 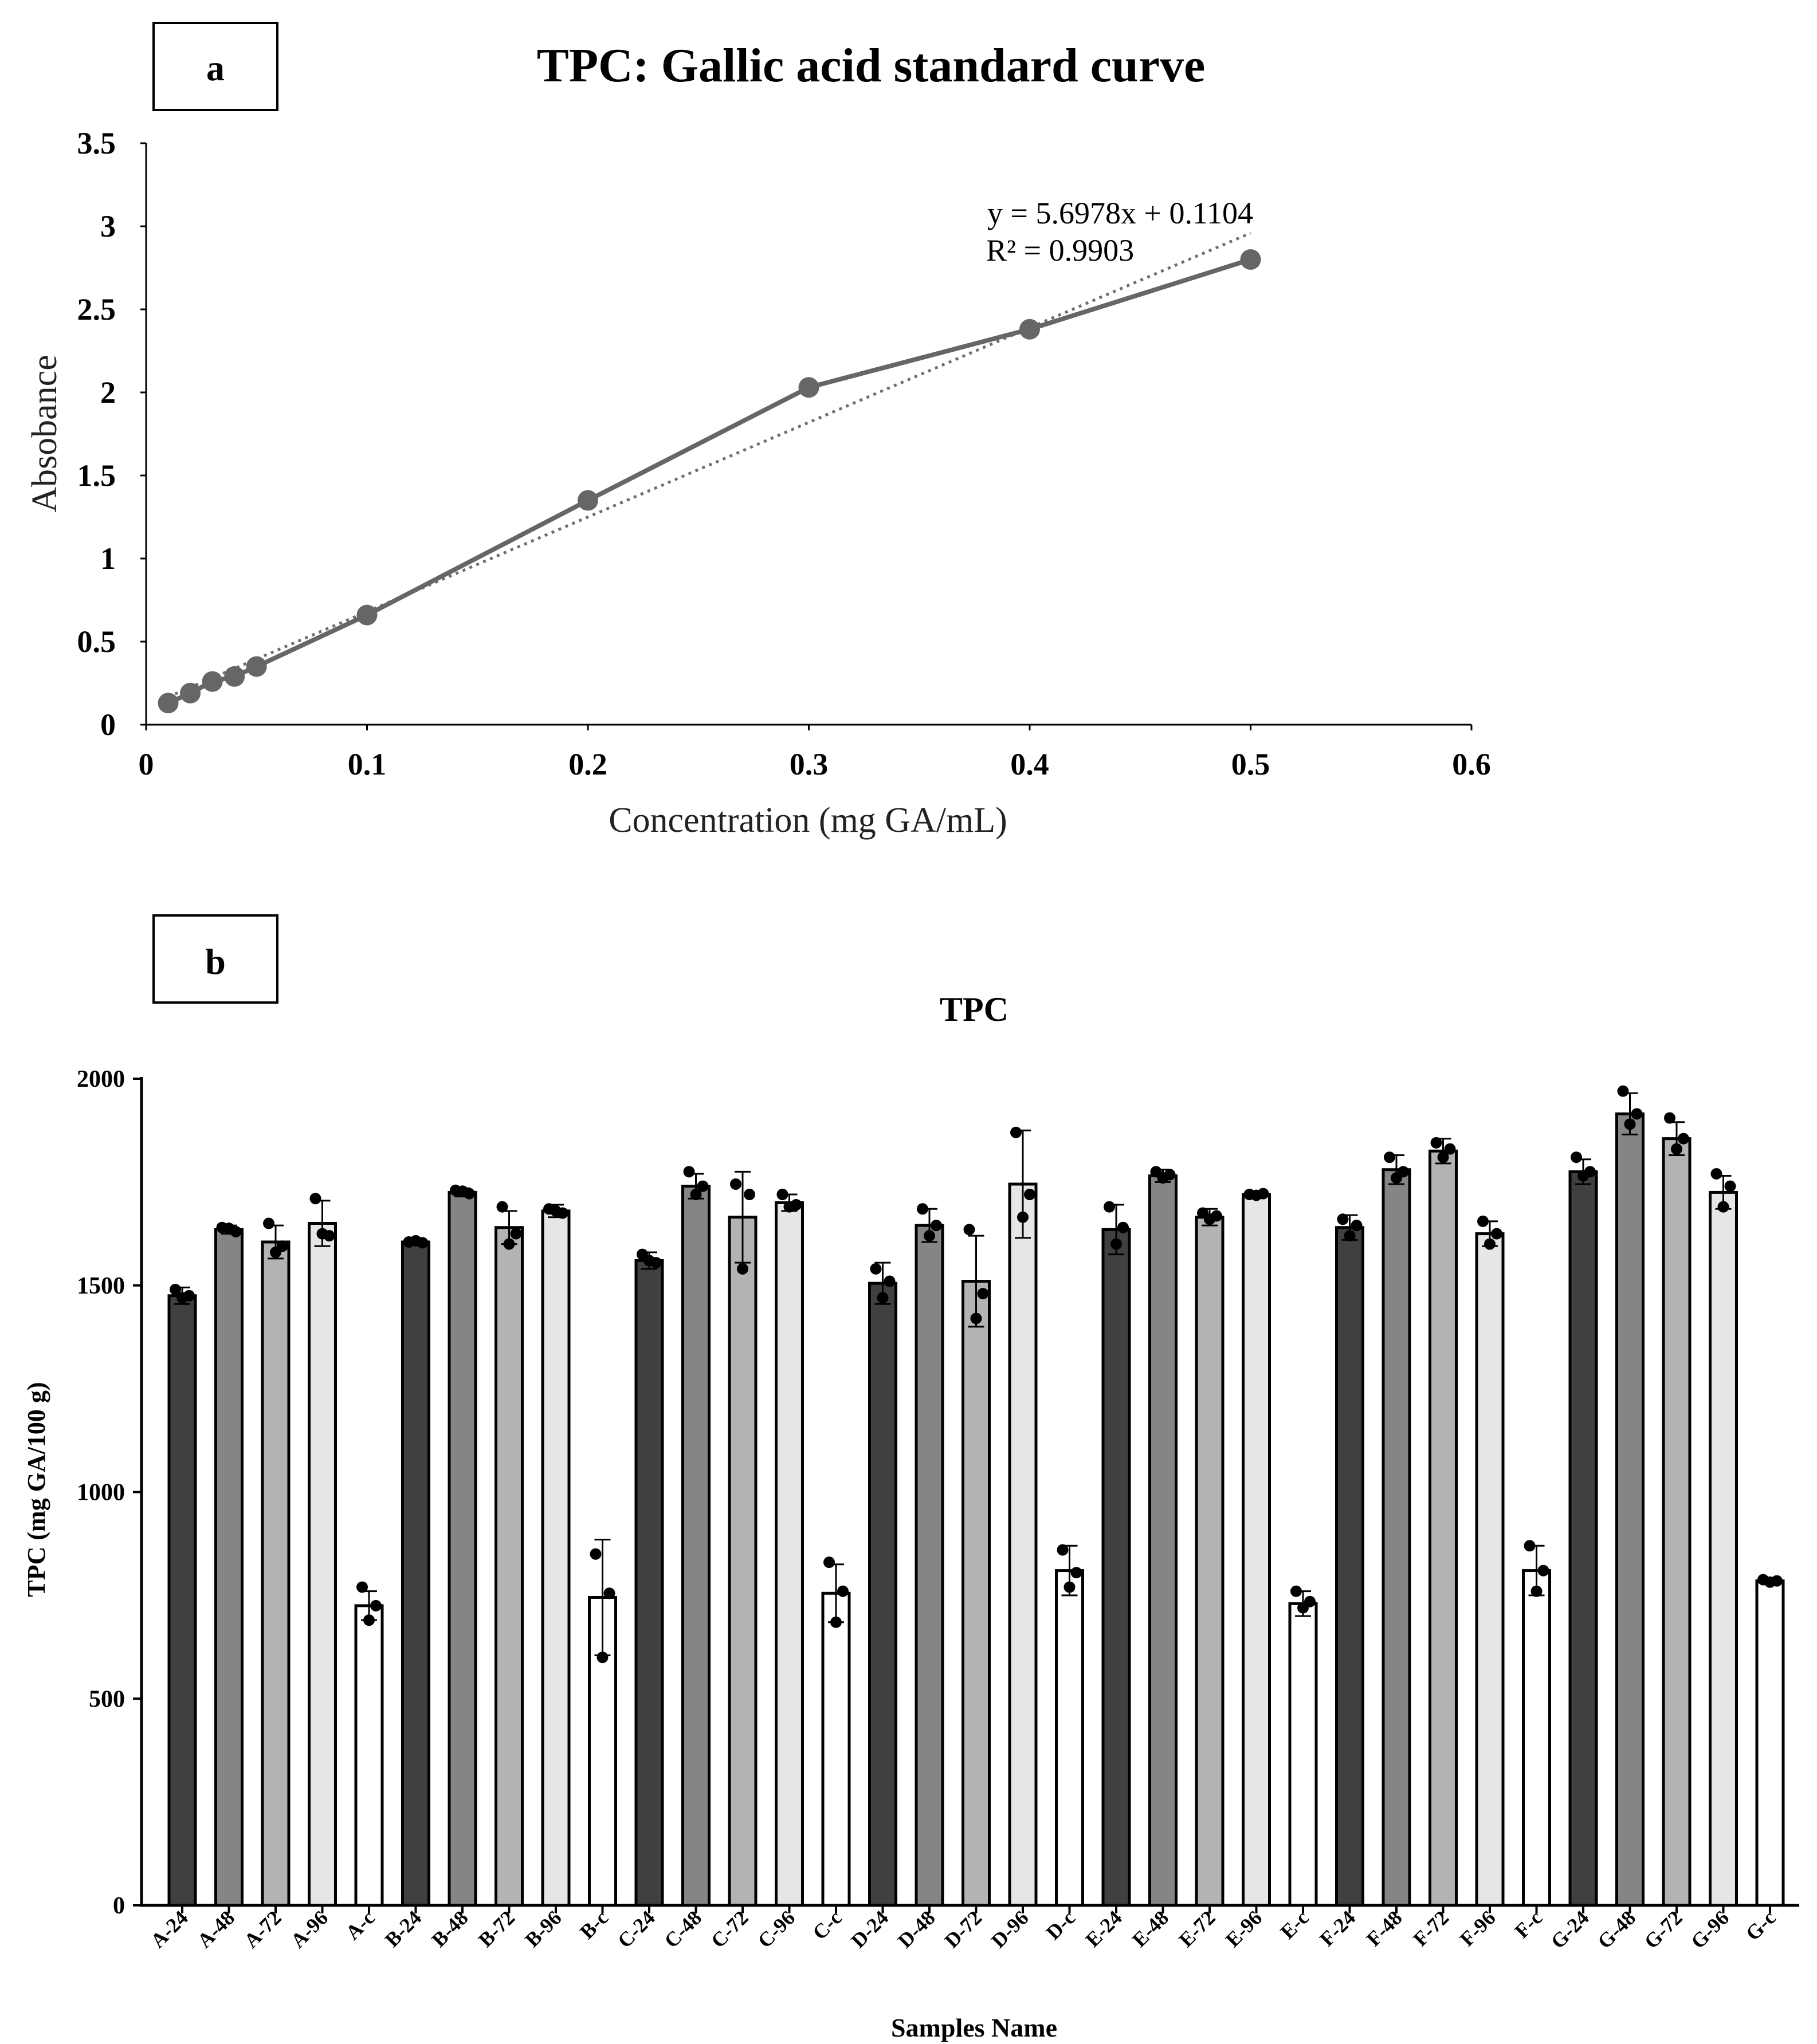 I want to click on chart-b-x-tick-label: C-96, so click(x=777, y=1929).